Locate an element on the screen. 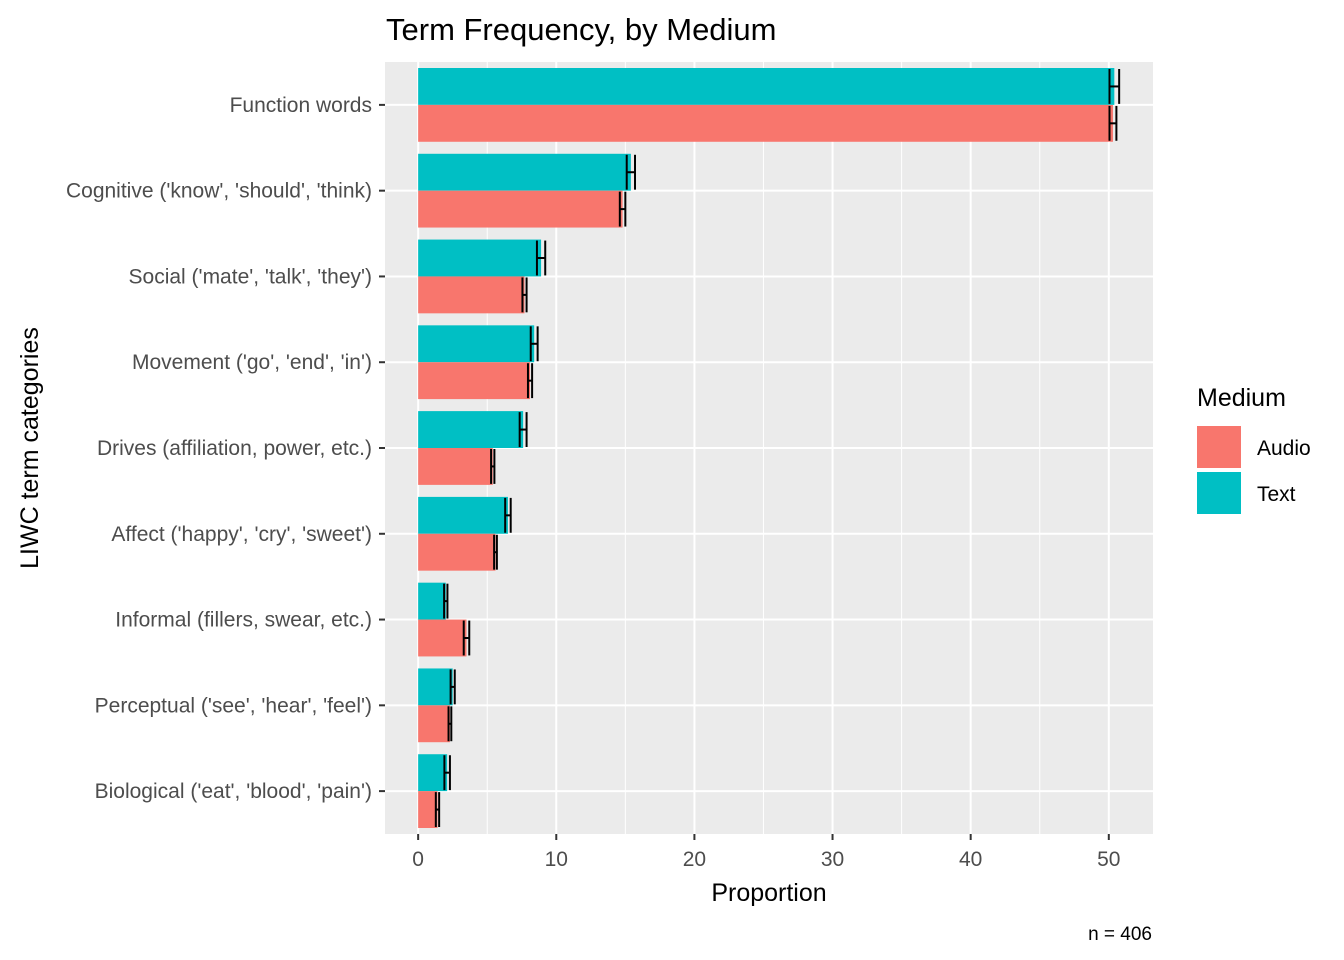  legend-key-text is located at coordinates (1219, 493).